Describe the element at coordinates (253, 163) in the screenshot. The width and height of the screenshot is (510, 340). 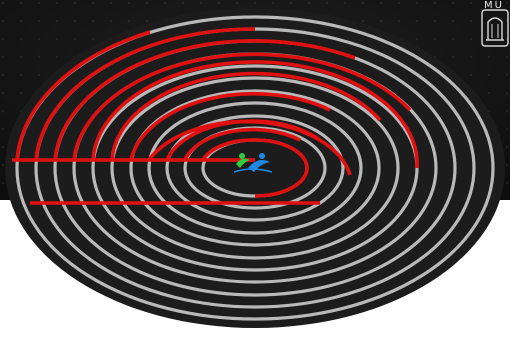
I see `swimmer-logo-icon` at that location.